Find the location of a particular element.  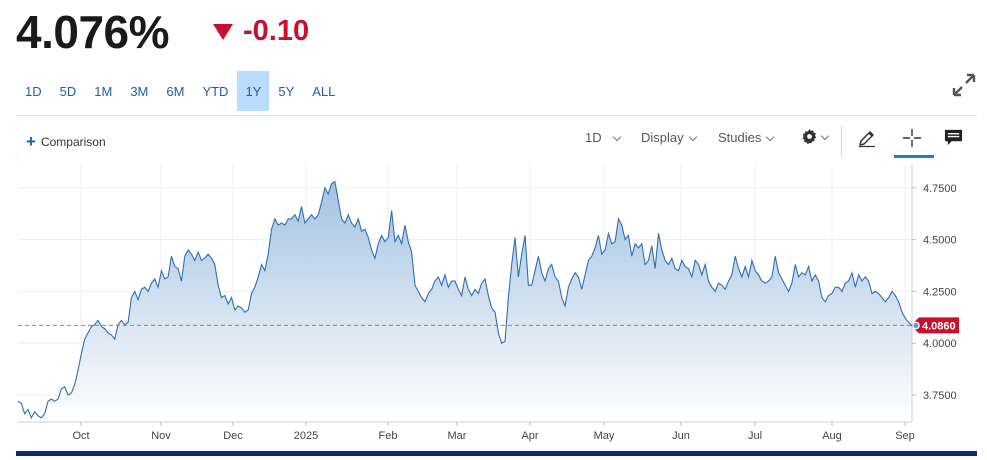

x-tick-label: Jun is located at coordinates (681, 436).